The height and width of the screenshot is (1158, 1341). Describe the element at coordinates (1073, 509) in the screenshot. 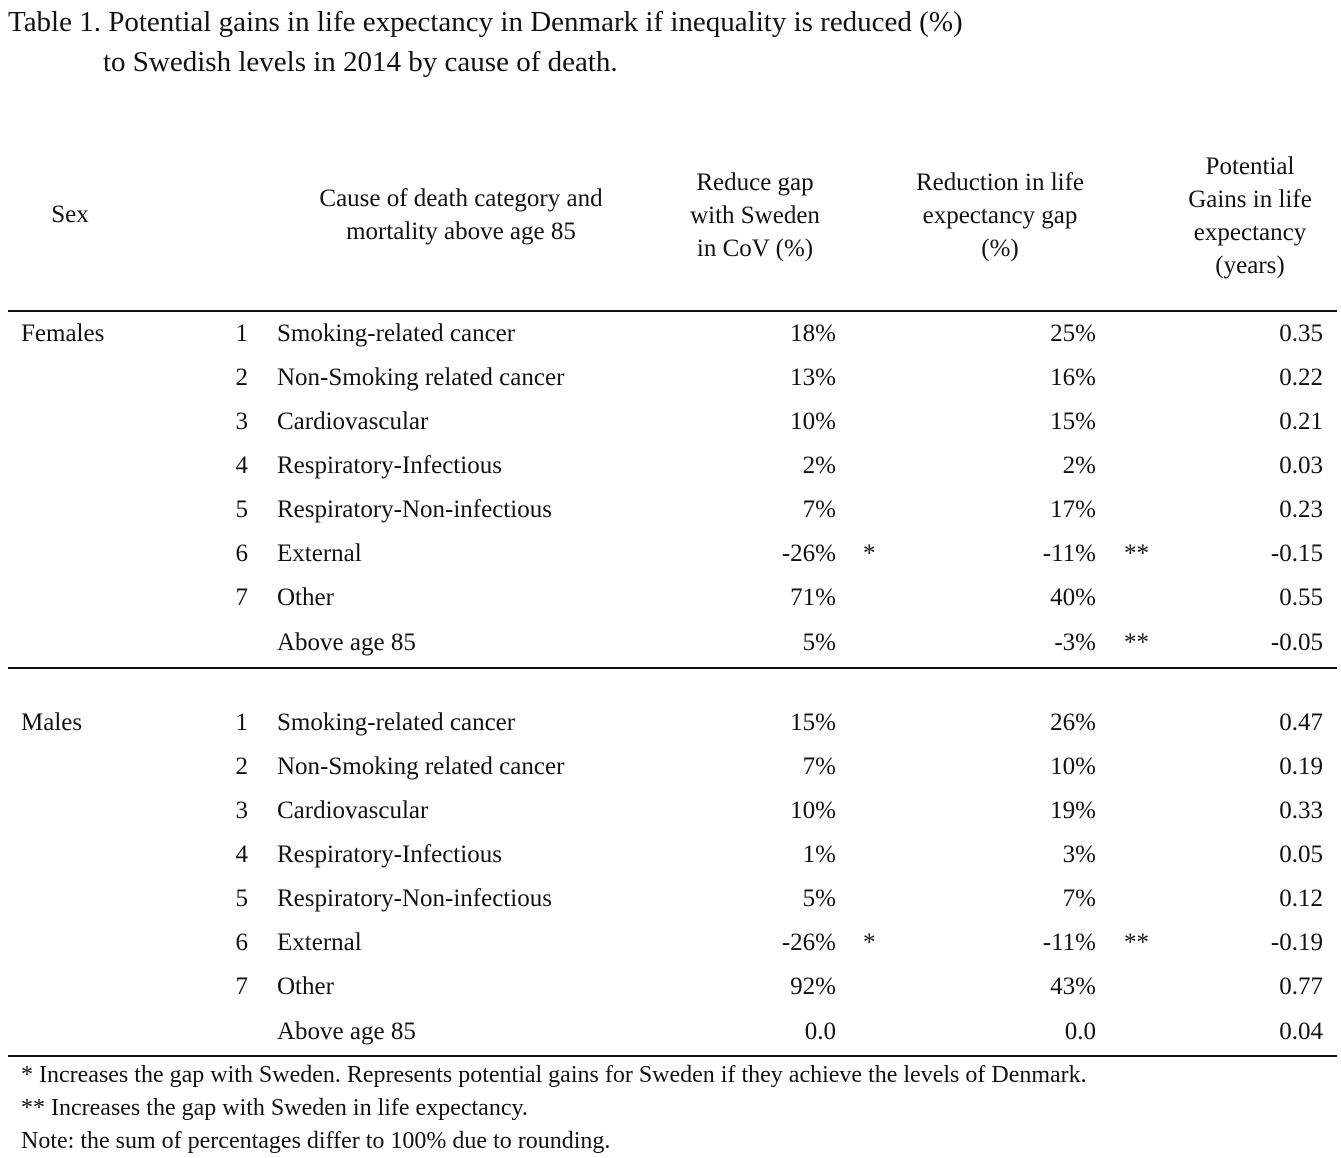

I see `reduction-value: 17%` at that location.